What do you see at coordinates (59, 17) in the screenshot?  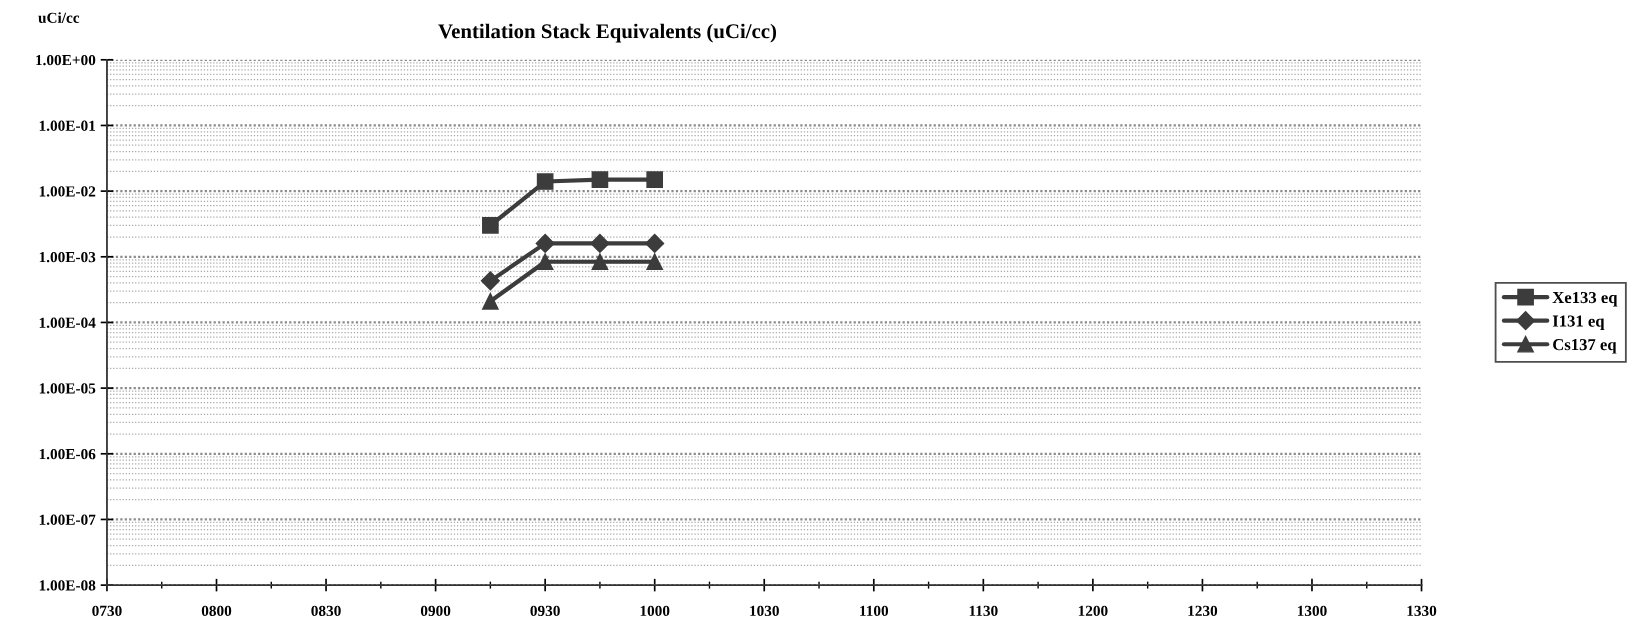 I see `y-axis-title: uCi/cc` at bounding box center [59, 17].